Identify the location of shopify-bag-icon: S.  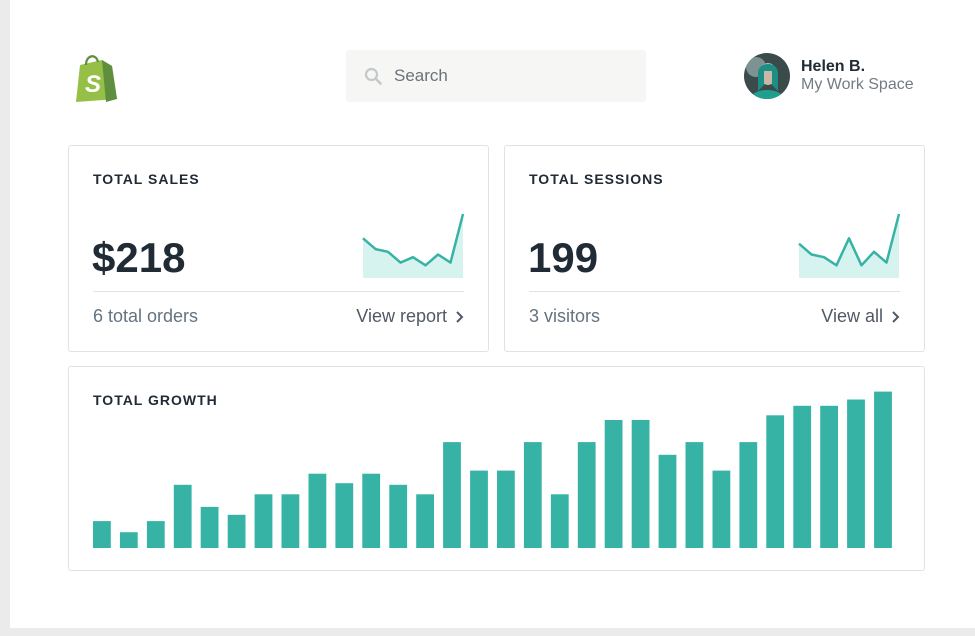
(96, 78).